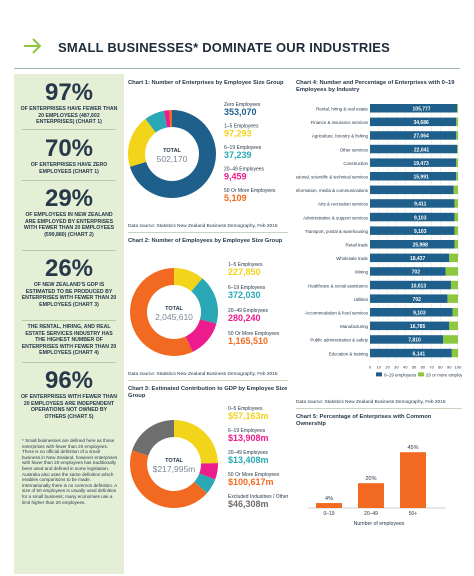 The width and height of the screenshot is (474, 576). I want to click on category-label: Other services, so click(354, 149).